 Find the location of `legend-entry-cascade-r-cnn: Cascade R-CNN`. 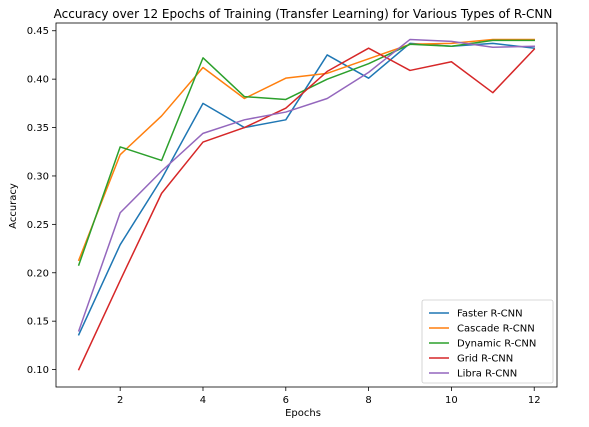

legend-entry-cascade-r-cnn: Cascade R-CNN is located at coordinates (482, 329).